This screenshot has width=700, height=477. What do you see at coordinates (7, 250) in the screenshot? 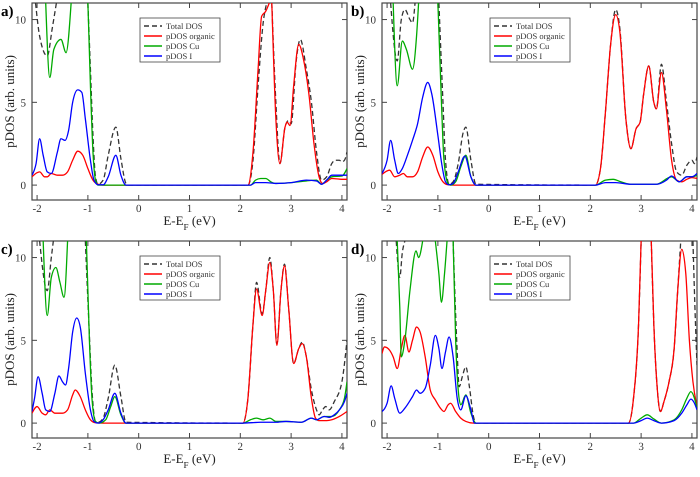
I see `chart-title: c)` at bounding box center [7, 250].